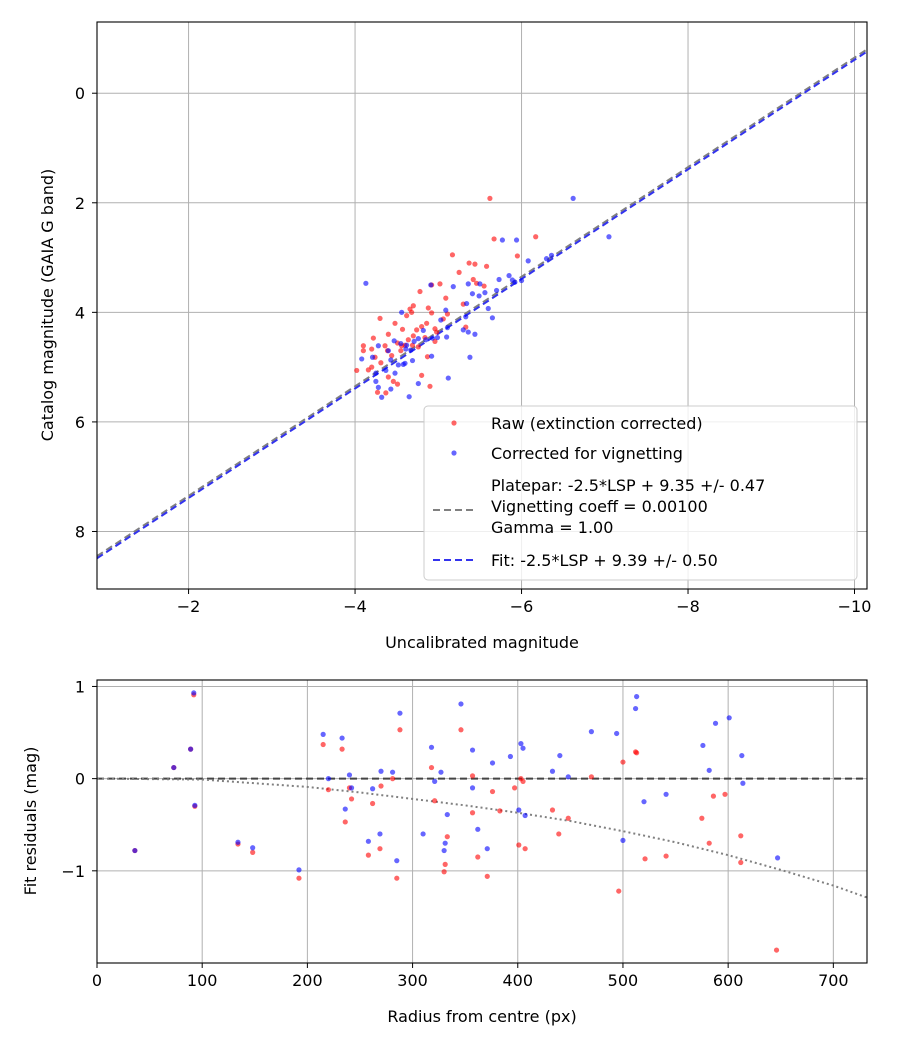 The height and width of the screenshot is (1050, 900). What do you see at coordinates (522, 606) in the screenshot?
I see `x-tick-label: −6` at bounding box center [522, 606].